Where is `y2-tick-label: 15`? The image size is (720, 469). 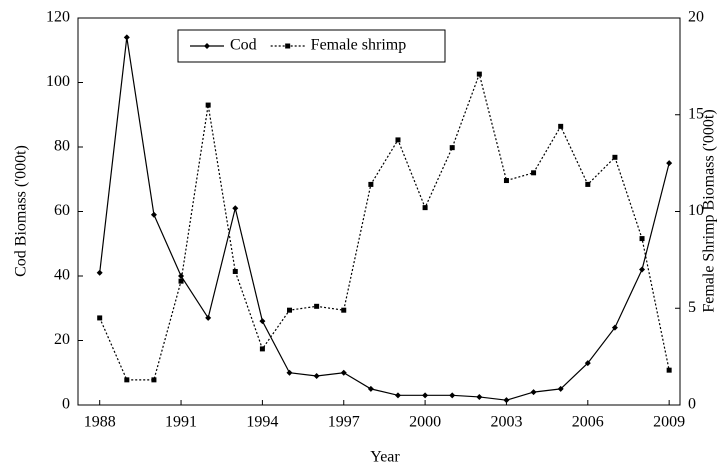 y2-tick-label: 15 is located at coordinates (696, 113).